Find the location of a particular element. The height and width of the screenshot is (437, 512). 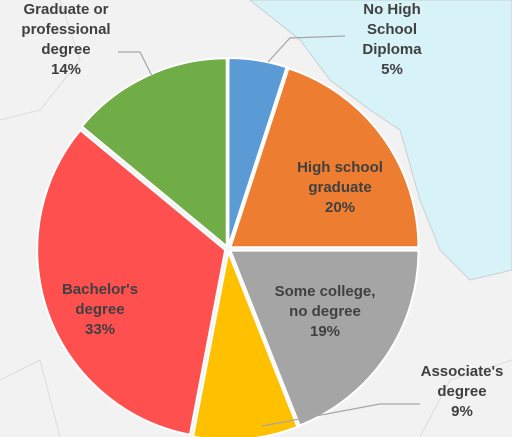

percent-label: 20% is located at coordinates (340, 207).